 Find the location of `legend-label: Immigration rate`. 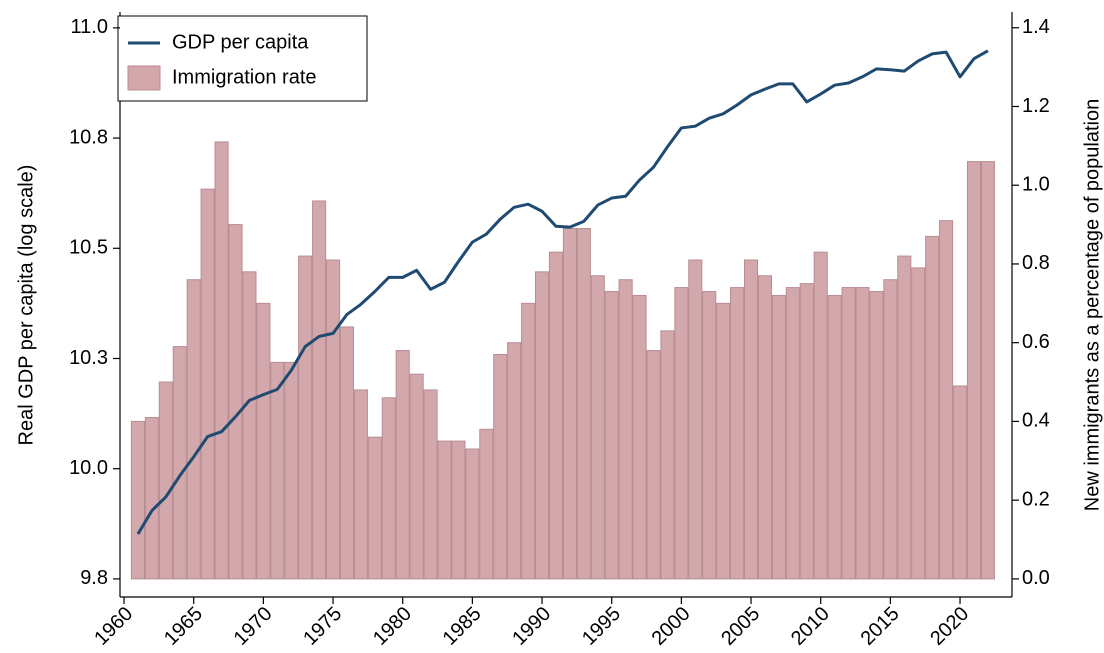

legend-label: Immigration rate is located at coordinates (244, 77).